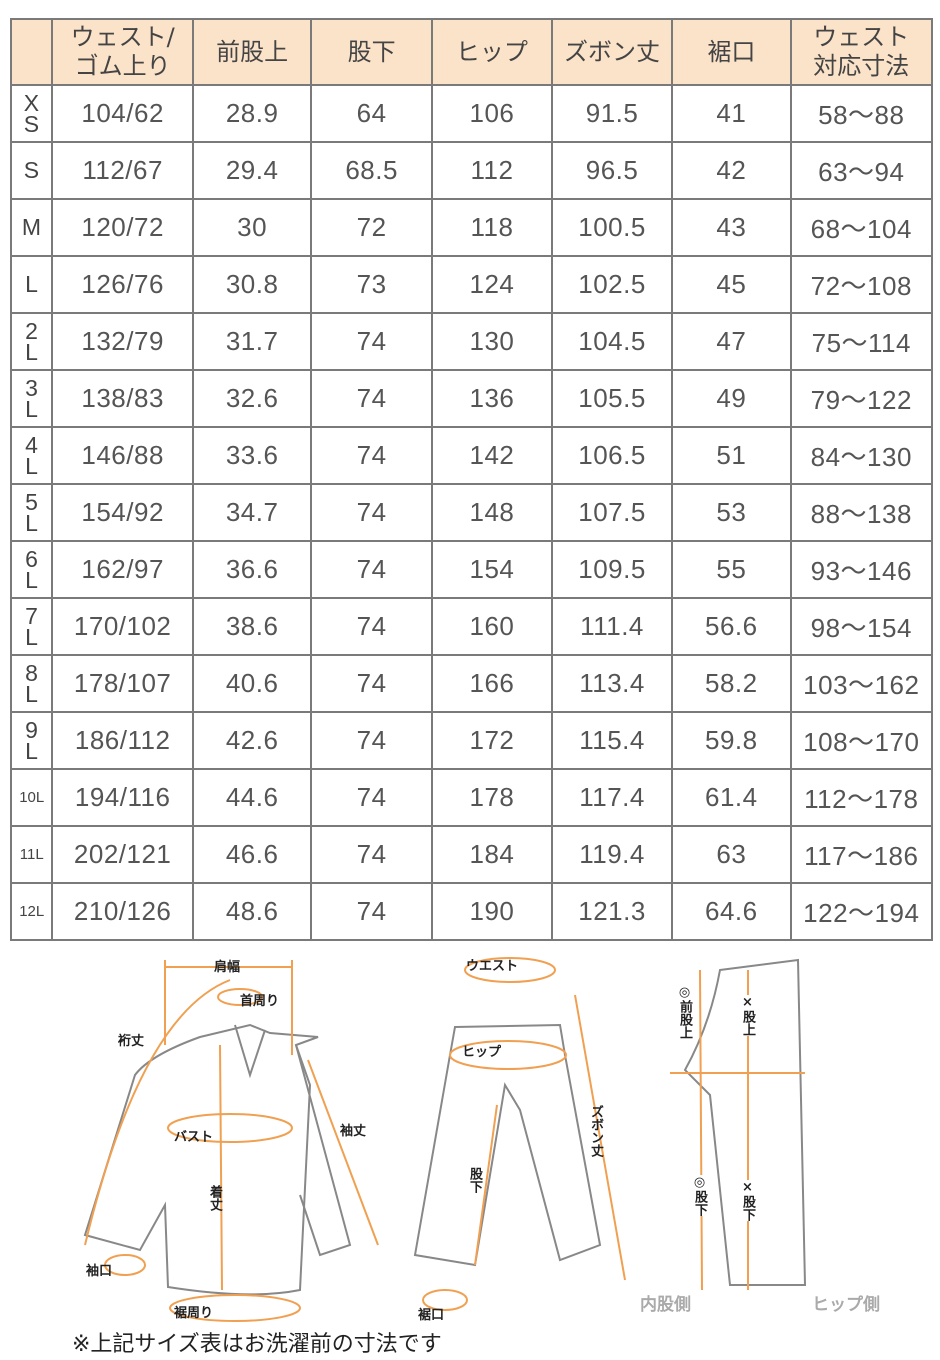 The image size is (940, 1360). What do you see at coordinates (861, 341) in the screenshot?
I see `table-cell: 75～114` at bounding box center [861, 341].